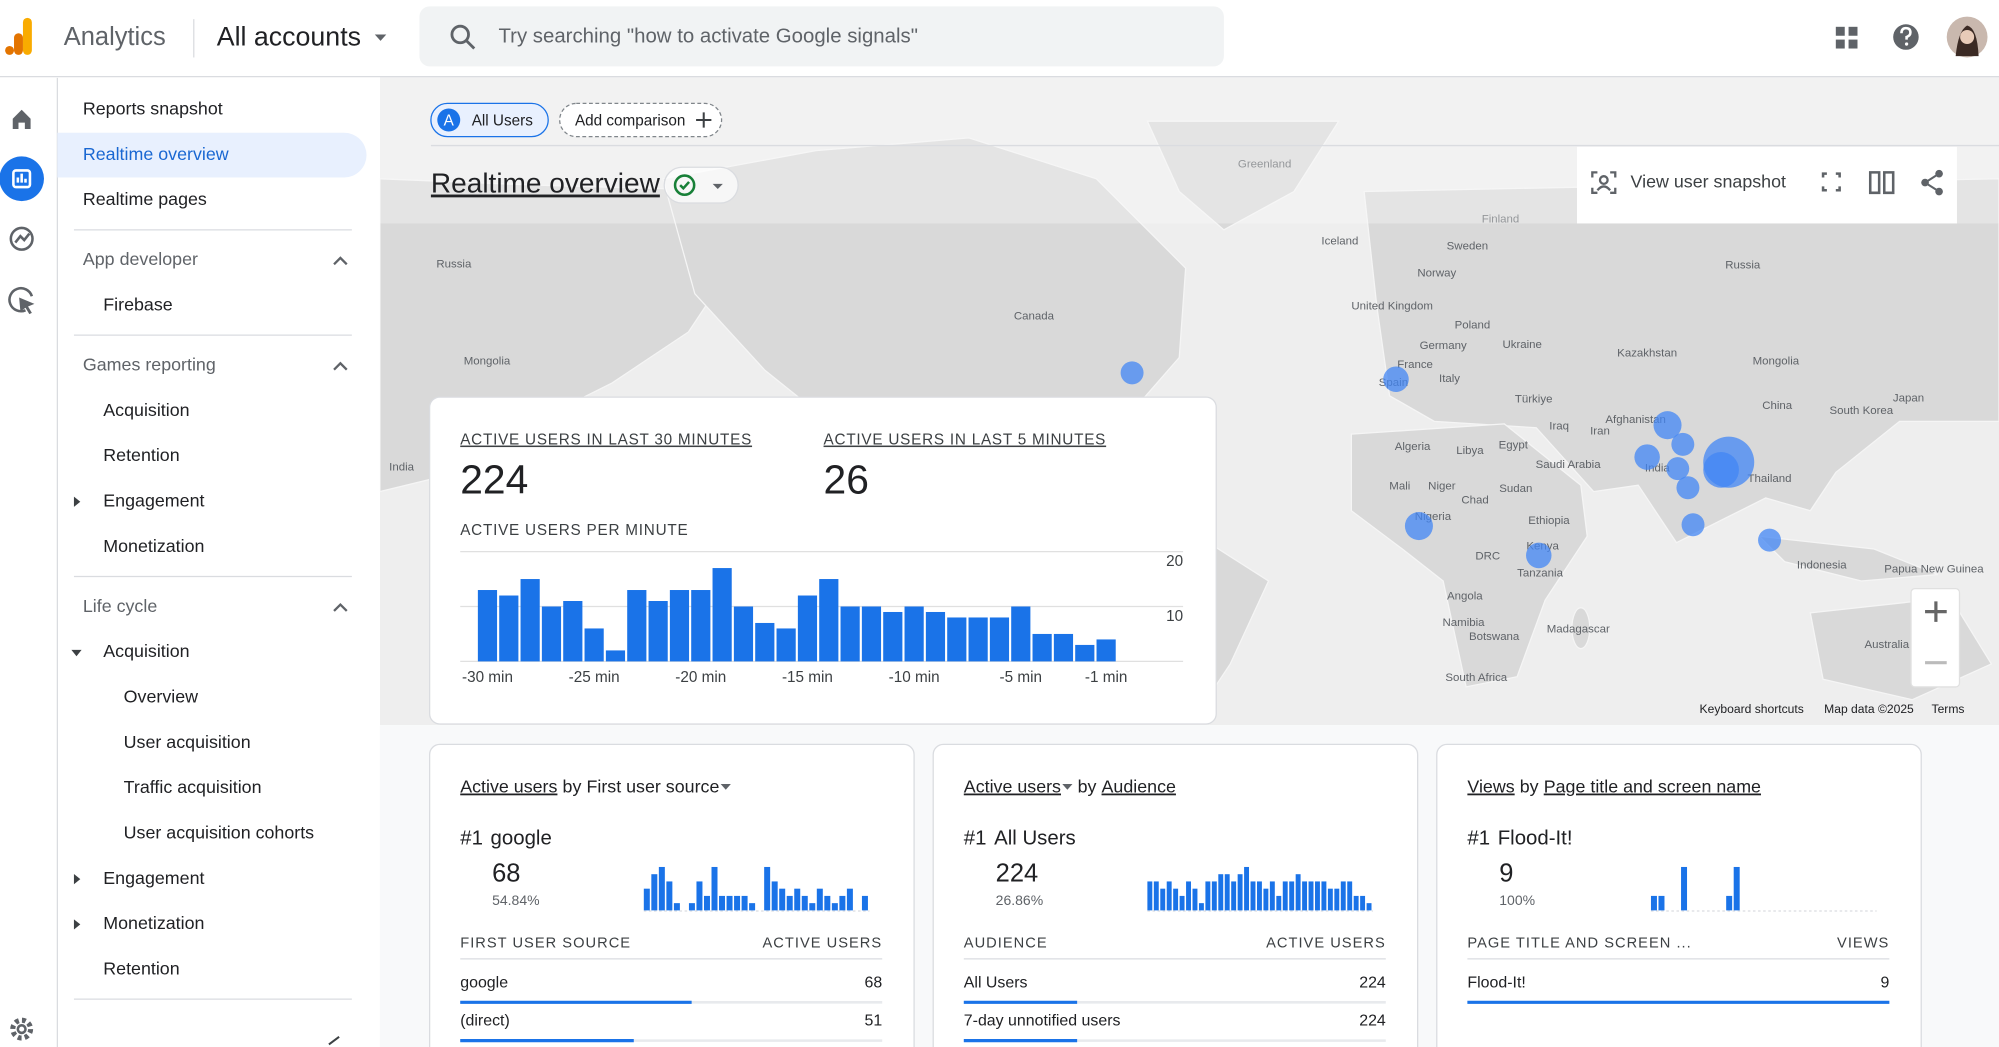  What do you see at coordinates (1831, 182) in the screenshot?
I see `fullscreen-icon` at bounding box center [1831, 182].